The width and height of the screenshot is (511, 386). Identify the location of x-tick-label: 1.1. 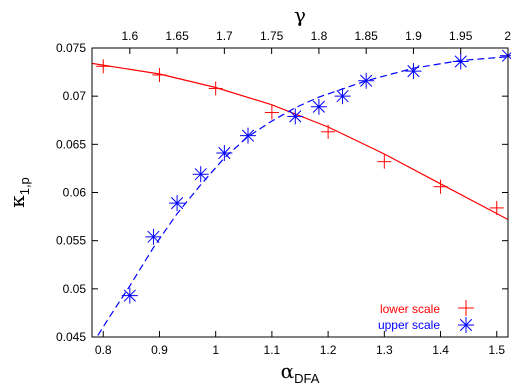
(272, 350).